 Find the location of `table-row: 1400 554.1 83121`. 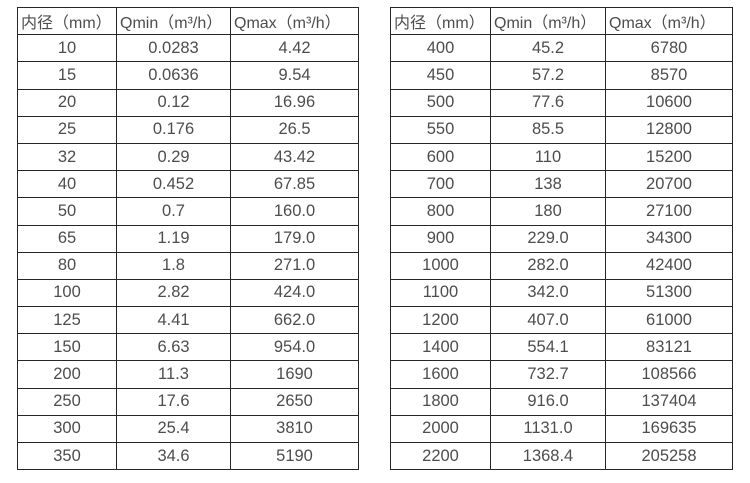

table-row: 1400 554.1 83121 is located at coordinates (561, 347).